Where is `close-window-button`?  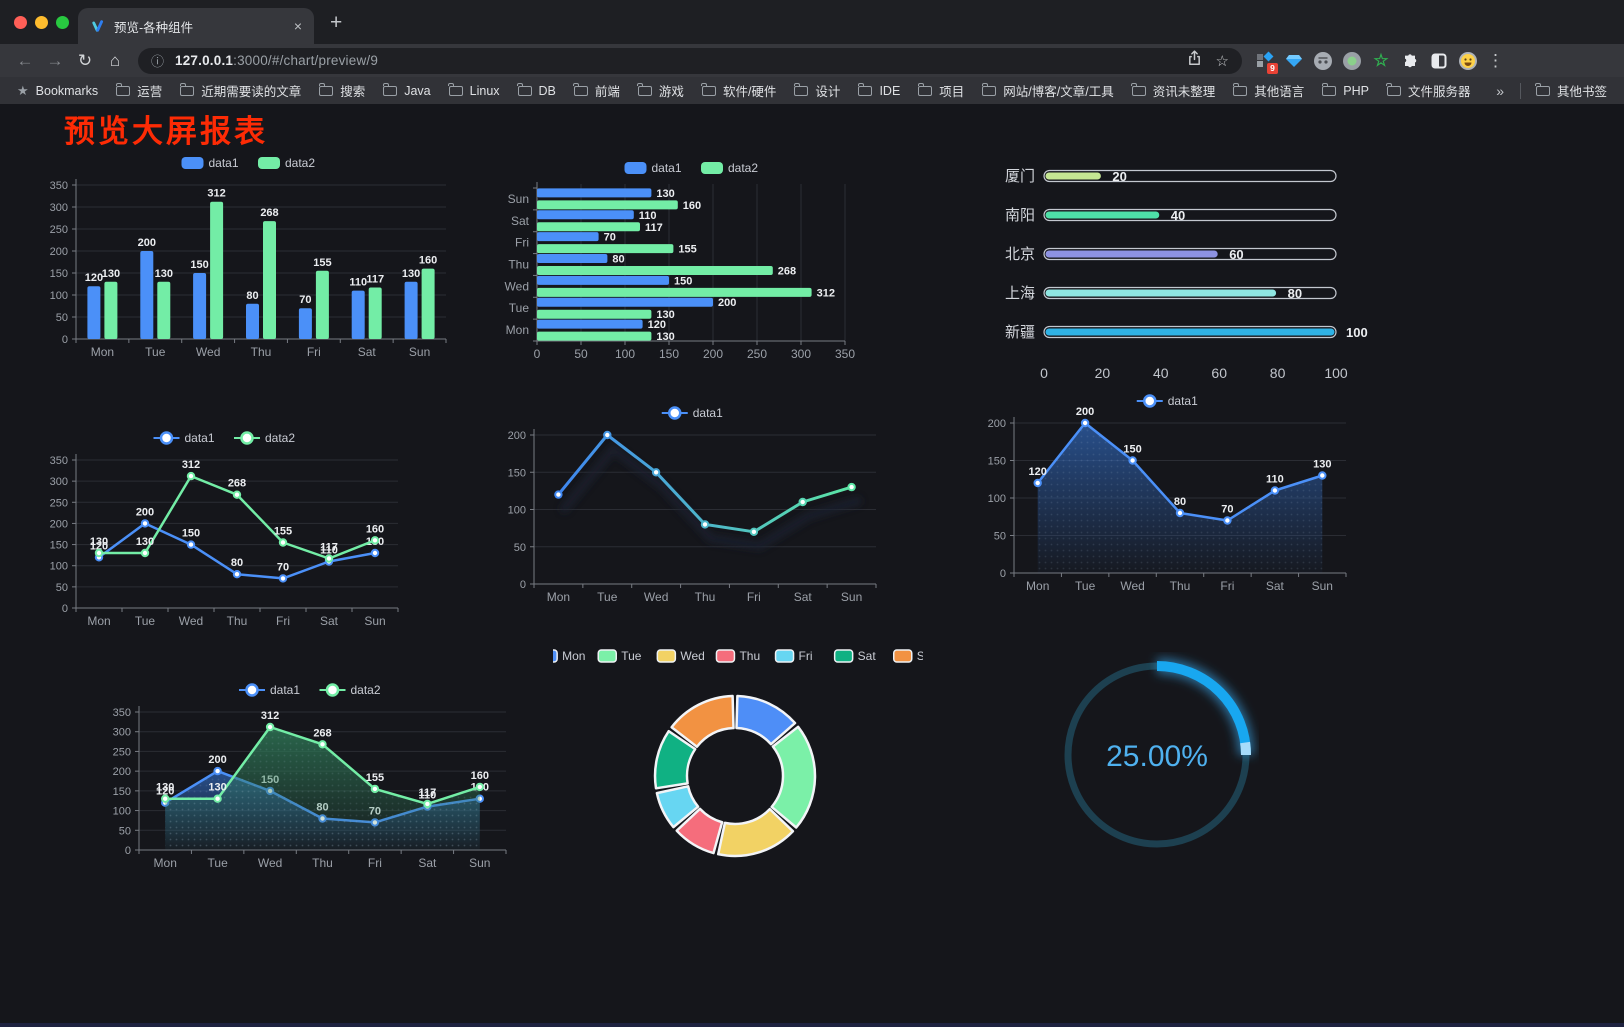
close-window-button is located at coordinates (20, 22).